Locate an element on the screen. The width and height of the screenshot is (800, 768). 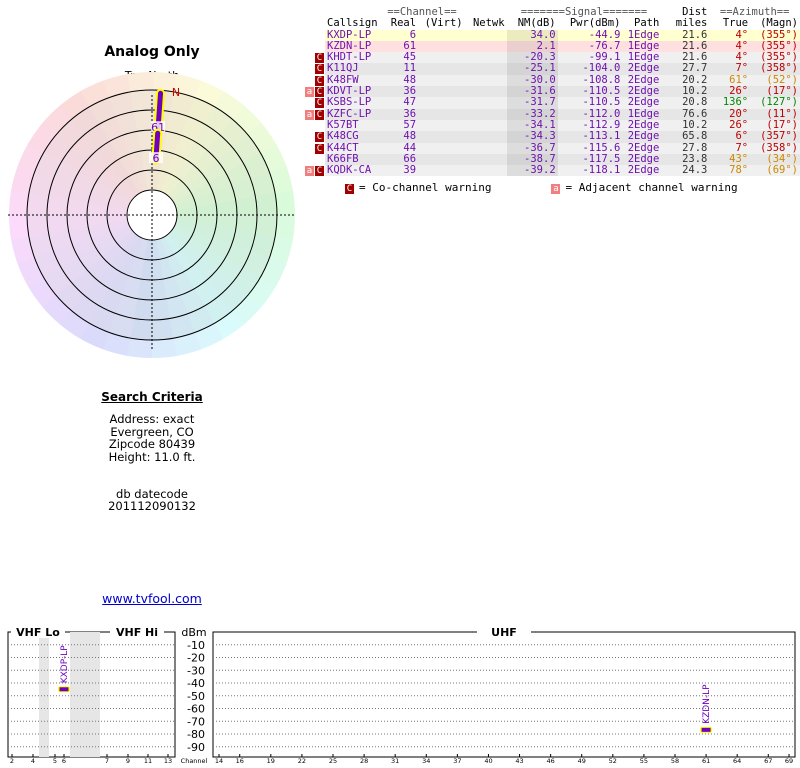
signal-outline is located at coordinates (706, 729).